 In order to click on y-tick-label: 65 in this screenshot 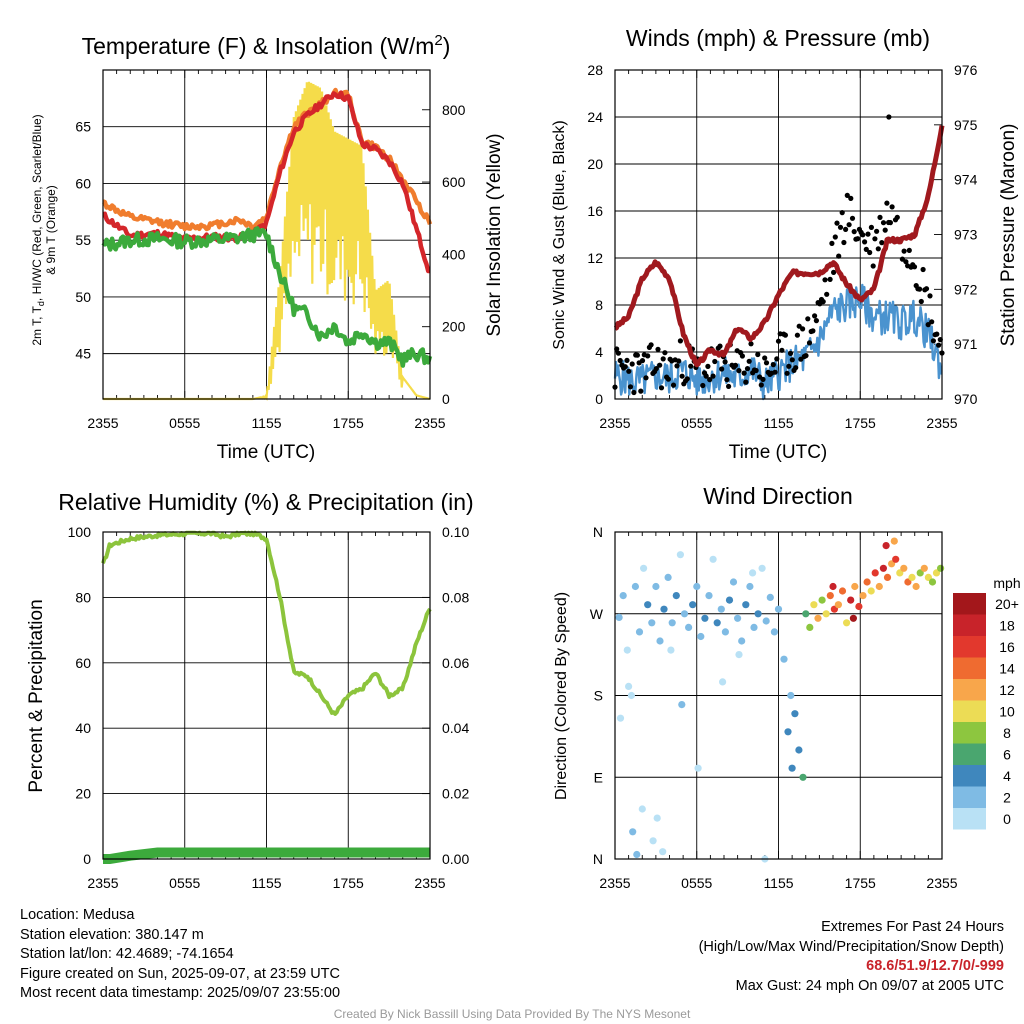, I will do `click(83, 127)`.